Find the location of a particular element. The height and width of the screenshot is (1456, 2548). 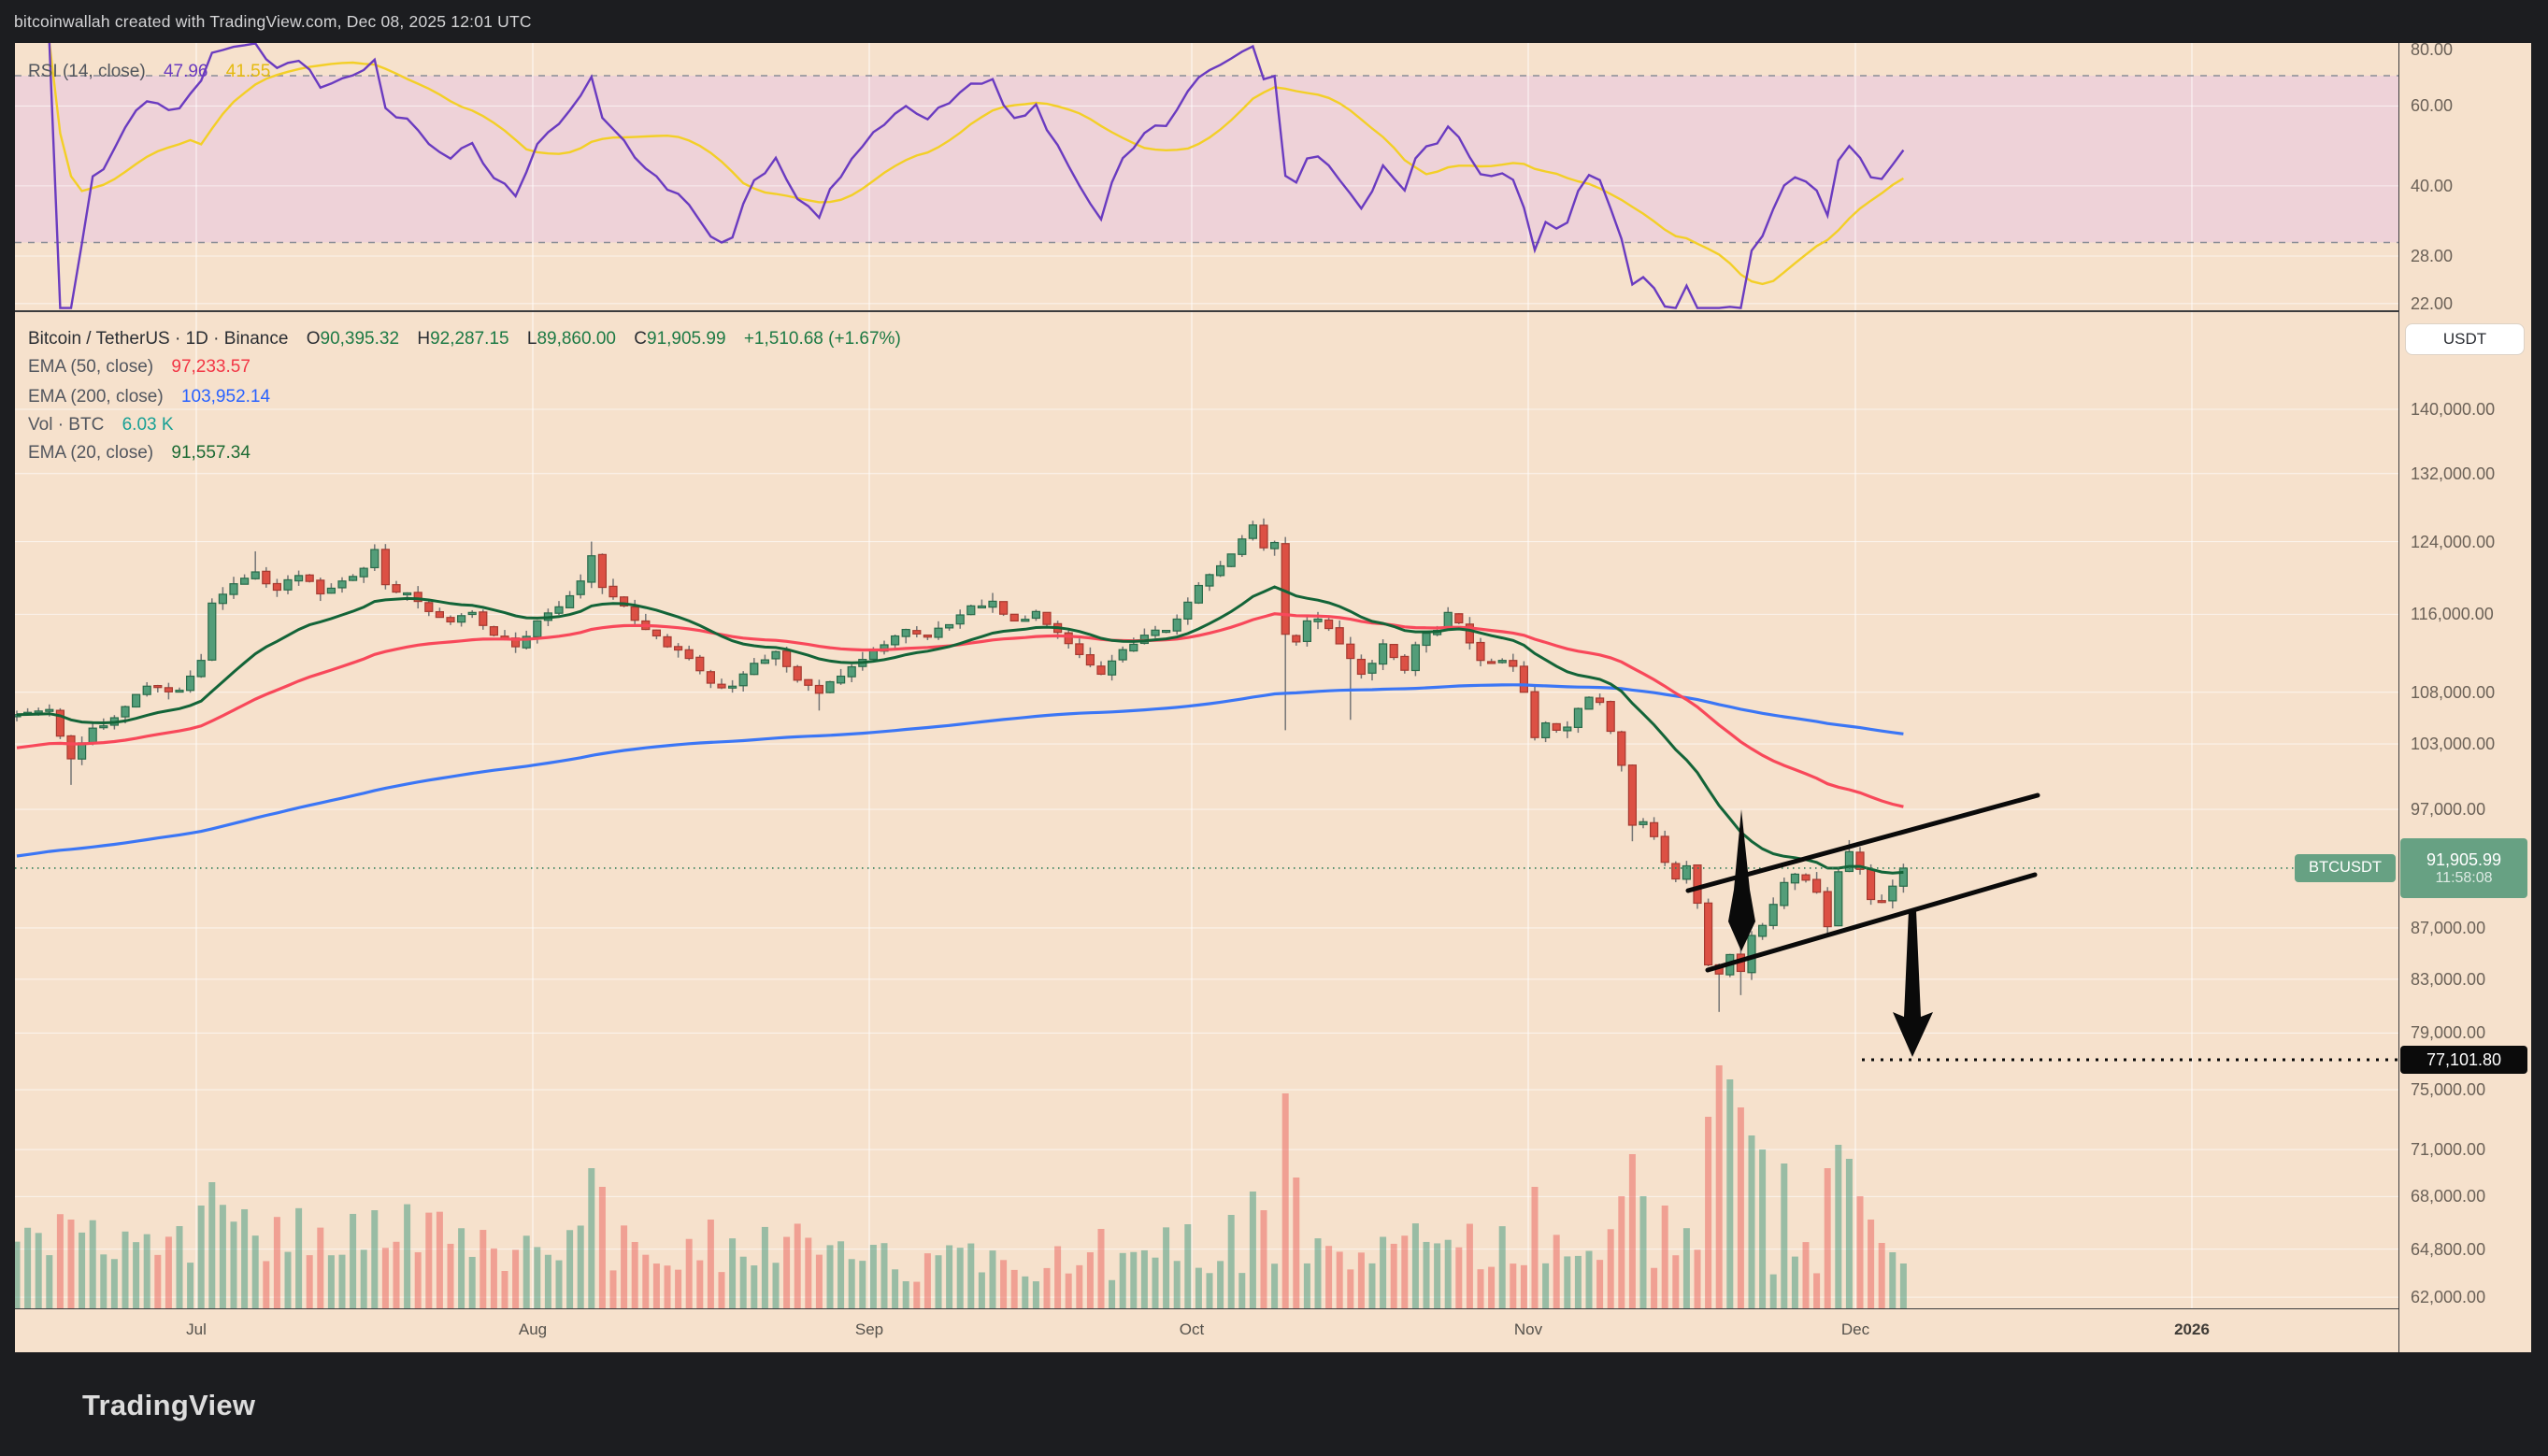

price-axis-label: 103,000.00 is located at coordinates (2453, 744).